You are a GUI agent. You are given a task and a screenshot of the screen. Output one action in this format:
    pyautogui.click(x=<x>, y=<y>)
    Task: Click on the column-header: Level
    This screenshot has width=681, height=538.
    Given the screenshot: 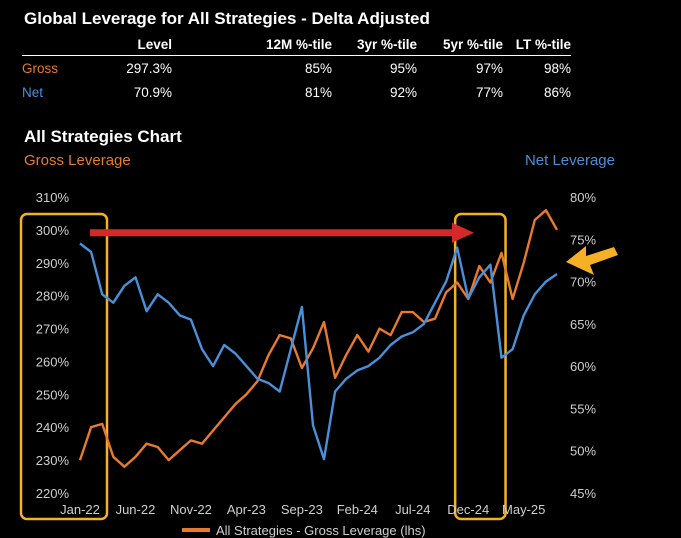 What is the action you would take?
    pyautogui.click(x=131, y=46)
    